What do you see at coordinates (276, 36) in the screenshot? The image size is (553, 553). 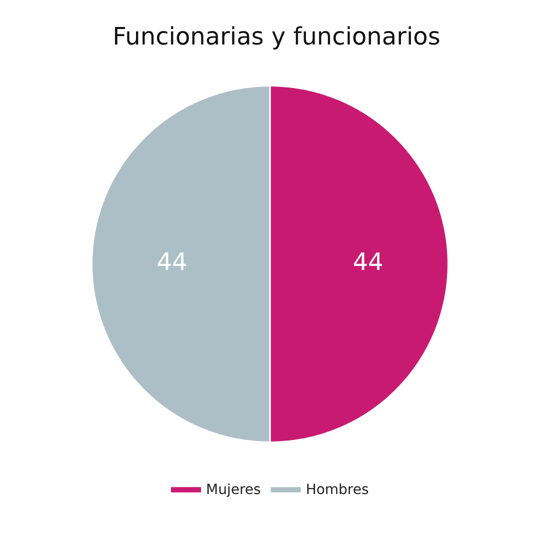 I see `chart-title: Funcionarias y funcionarios` at bounding box center [276, 36].